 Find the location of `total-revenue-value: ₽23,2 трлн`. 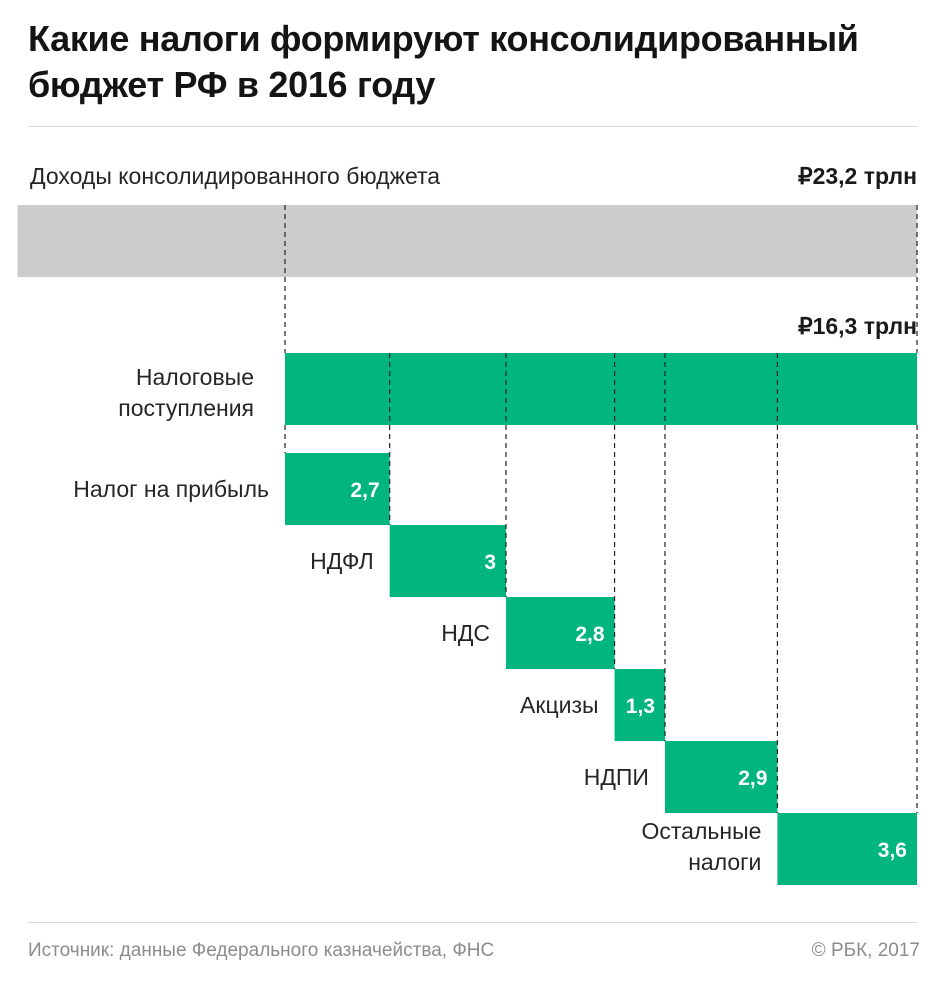

total-revenue-value: ₽23,2 трлн is located at coordinates (857, 176).